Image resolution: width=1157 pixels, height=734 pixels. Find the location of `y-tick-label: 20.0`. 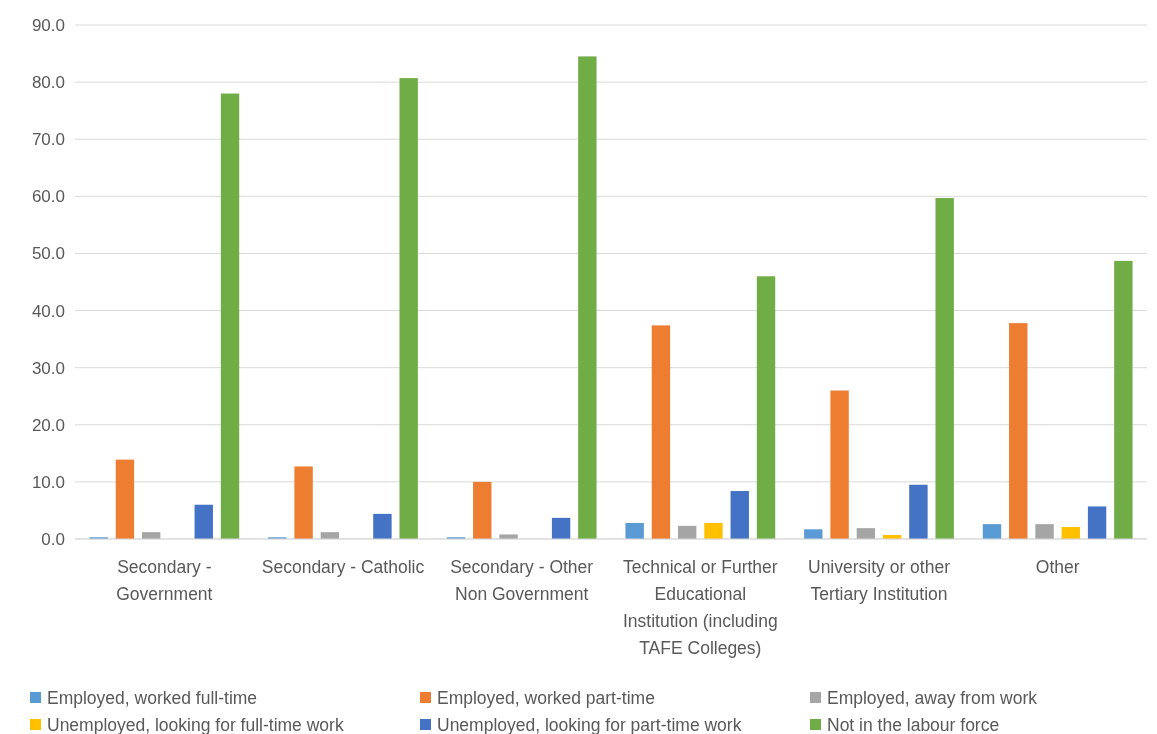

y-tick-label: 20.0 is located at coordinates (48, 425).